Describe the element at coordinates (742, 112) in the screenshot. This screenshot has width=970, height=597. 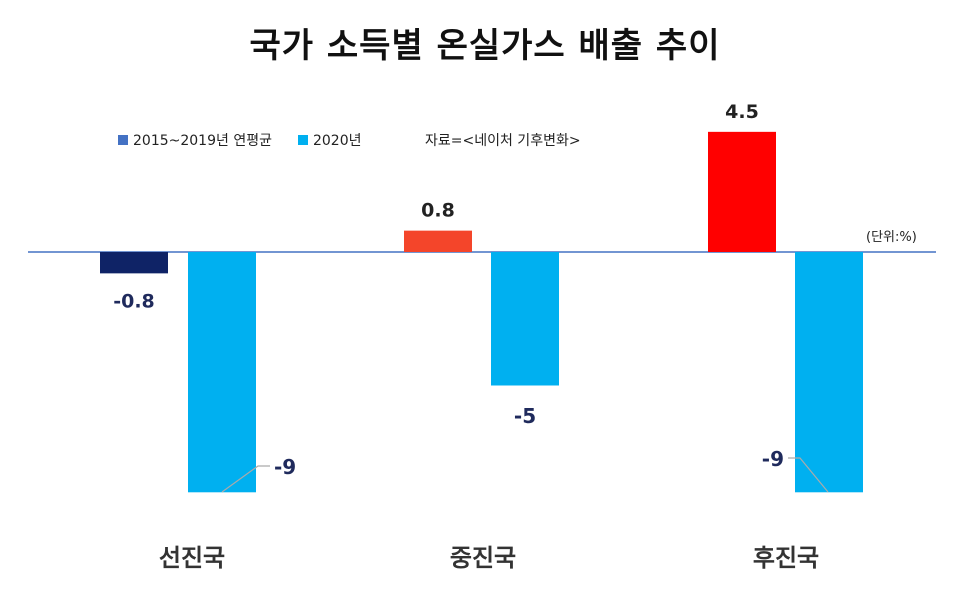
I see `data-label-series0-2: 4.5` at that location.